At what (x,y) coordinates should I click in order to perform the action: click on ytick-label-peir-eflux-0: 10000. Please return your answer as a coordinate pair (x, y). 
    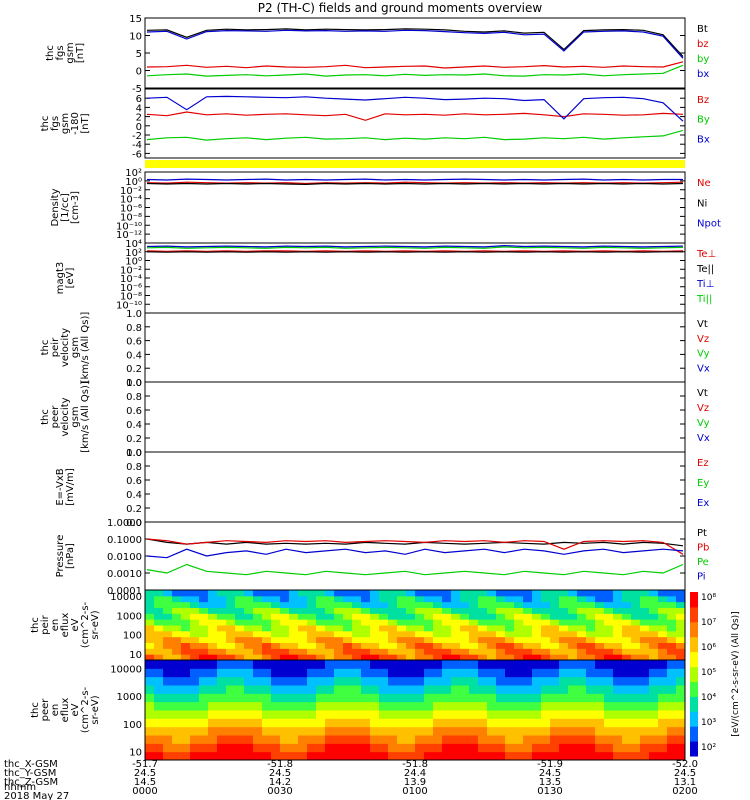
    Looking at the image, I should click on (126, 597).